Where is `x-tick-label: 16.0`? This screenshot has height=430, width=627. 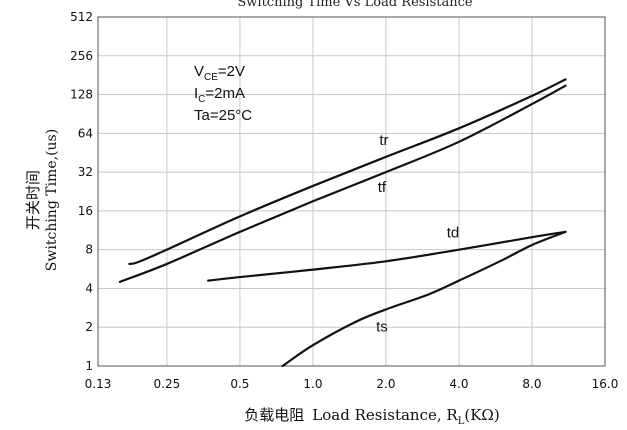
x-tick-label: 16.0 is located at coordinates (605, 384).